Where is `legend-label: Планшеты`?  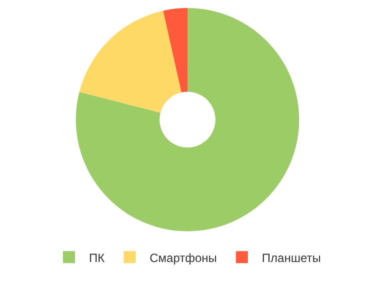 legend-label: Планшеты is located at coordinates (291, 257).